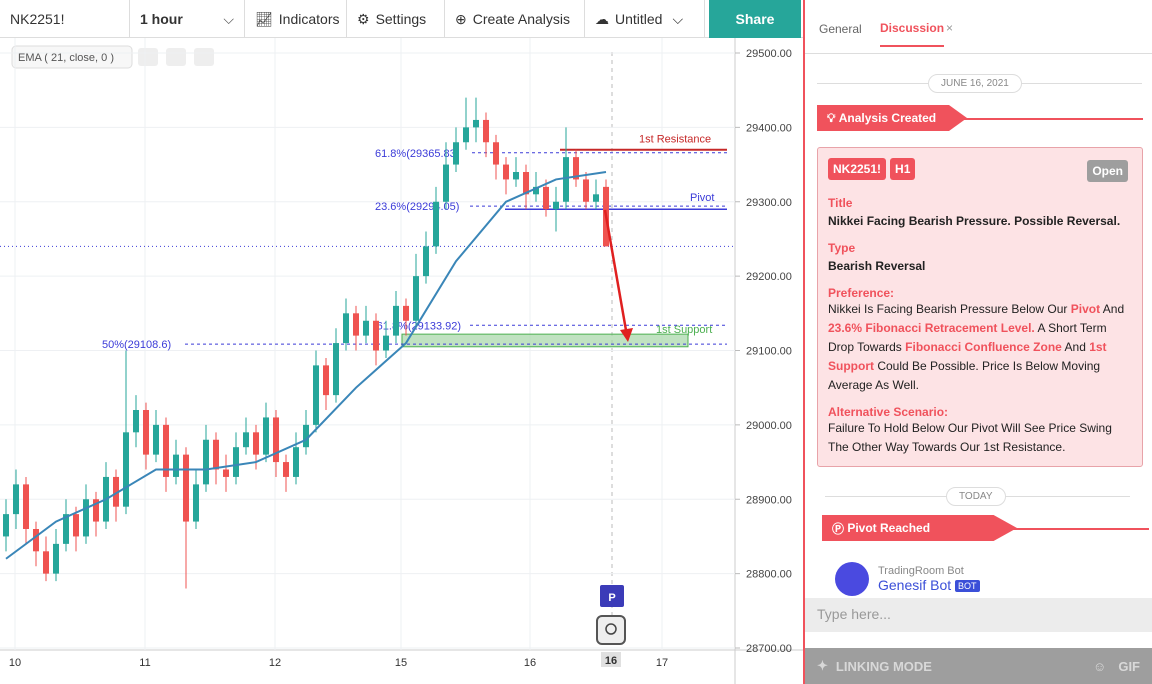 This screenshot has width=1152, height=684. I want to click on date-highlight, so click(611, 659).